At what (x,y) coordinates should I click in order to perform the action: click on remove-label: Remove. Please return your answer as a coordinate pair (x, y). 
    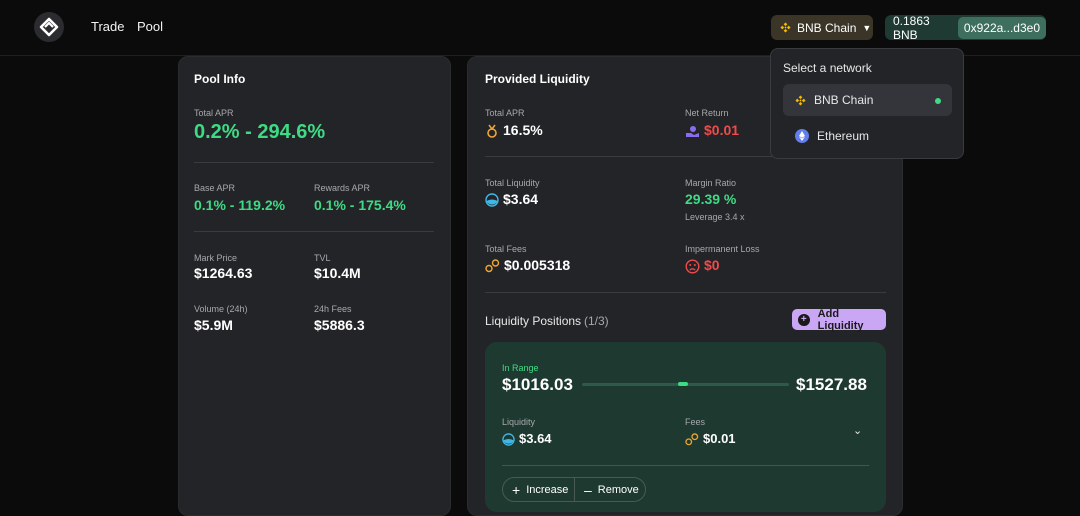
    Looking at the image, I should click on (618, 489).